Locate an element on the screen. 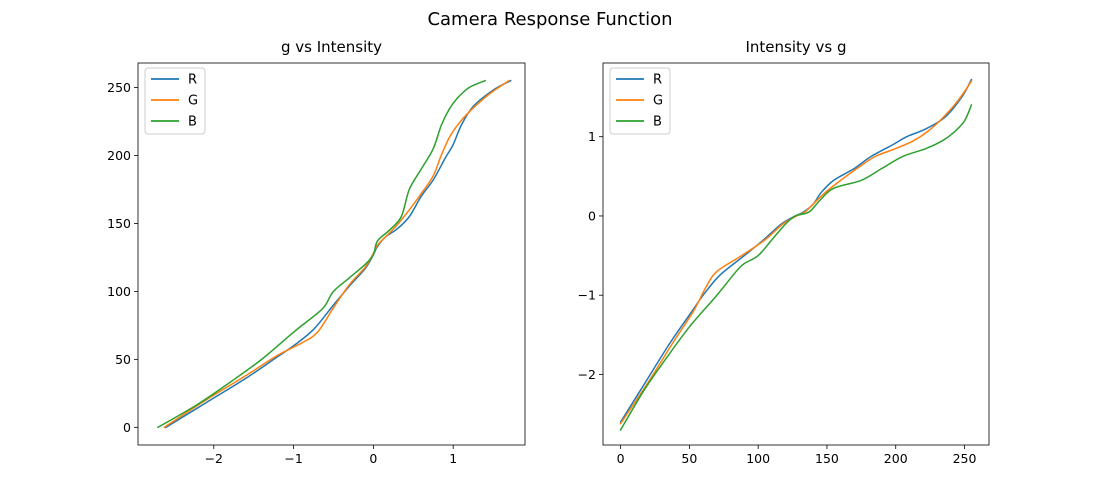  right-y-tick-label: 1 is located at coordinates (592, 136).